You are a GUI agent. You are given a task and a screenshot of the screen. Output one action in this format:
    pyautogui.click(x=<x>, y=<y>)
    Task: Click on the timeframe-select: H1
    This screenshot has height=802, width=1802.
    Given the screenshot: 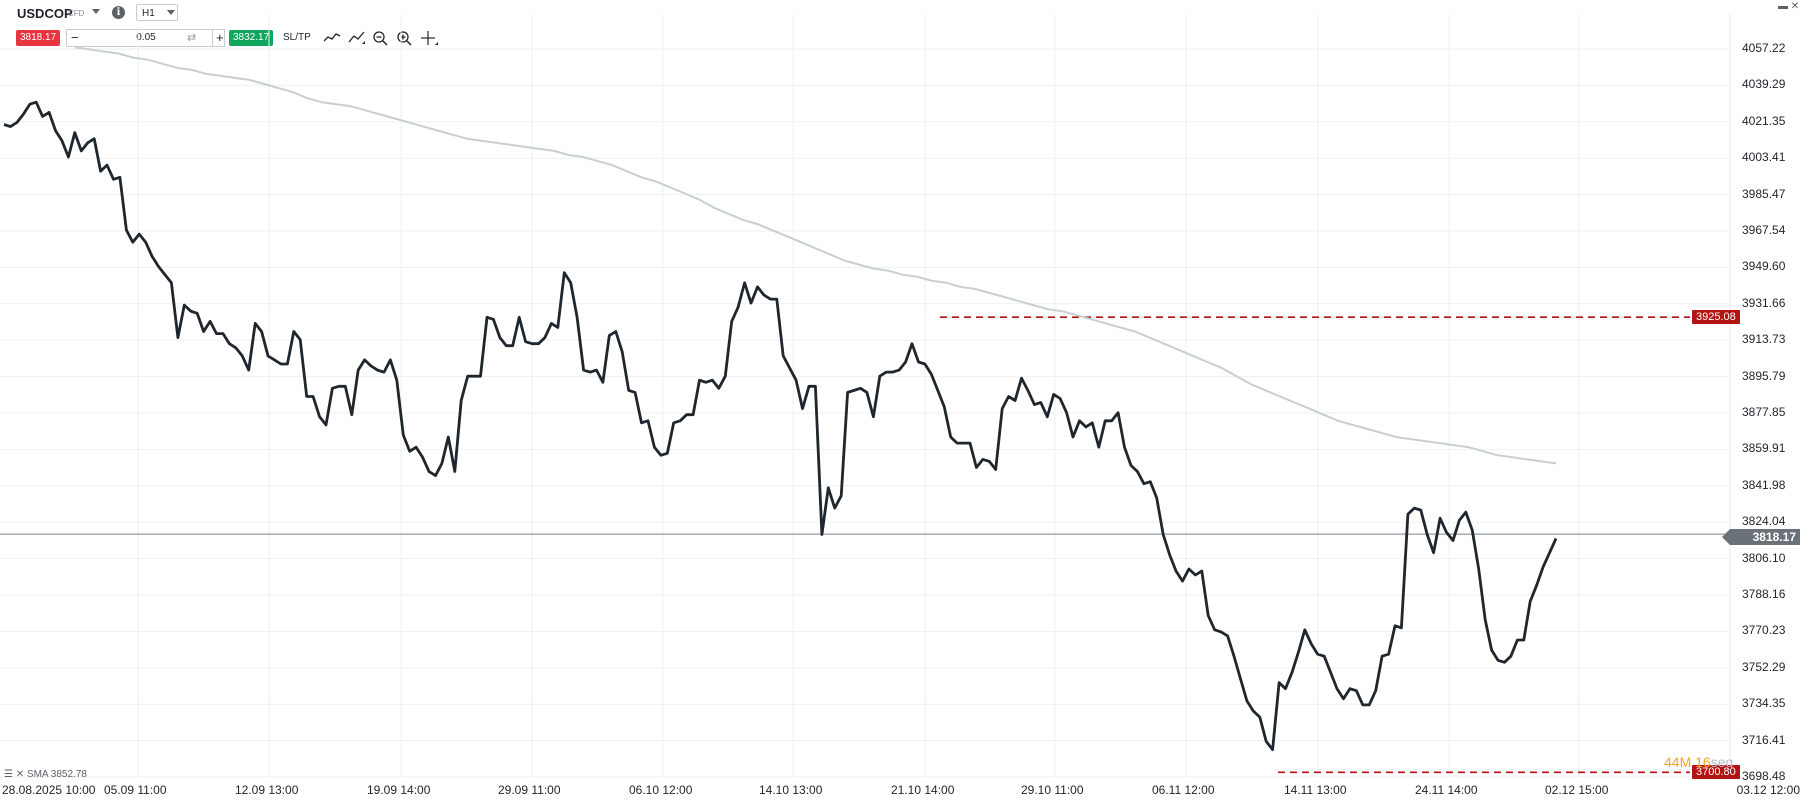 What is the action you would take?
    pyautogui.click(x=157, y=12)
    